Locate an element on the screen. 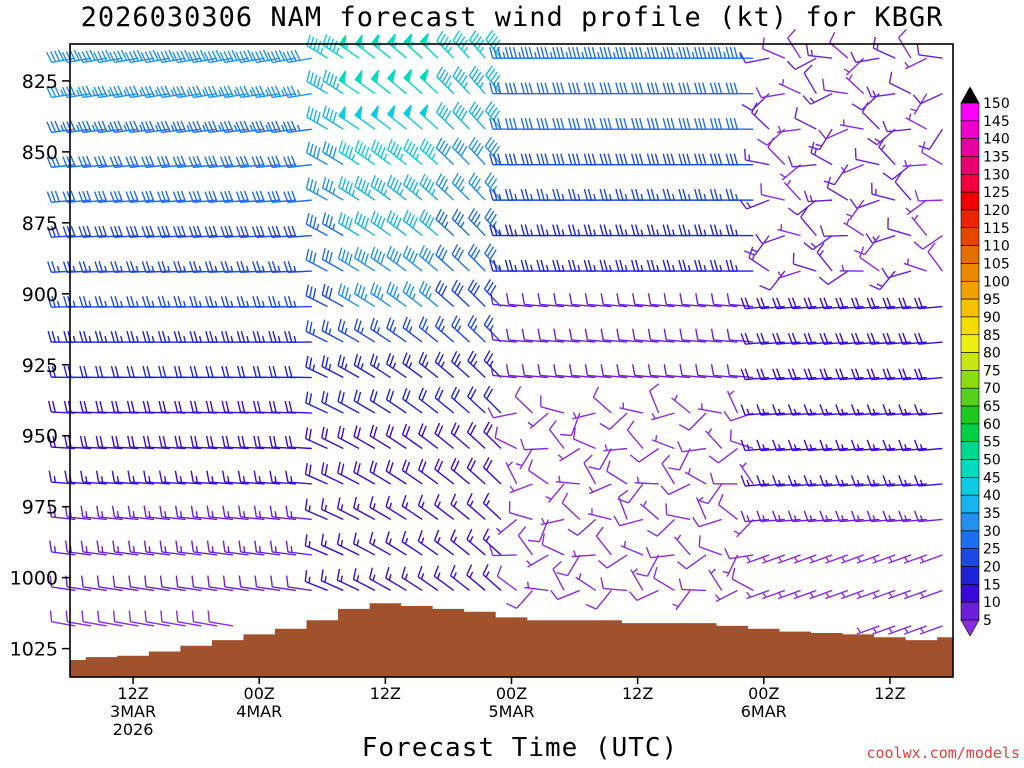  colorbar-label: 65 is located at coordinates (992, 407).